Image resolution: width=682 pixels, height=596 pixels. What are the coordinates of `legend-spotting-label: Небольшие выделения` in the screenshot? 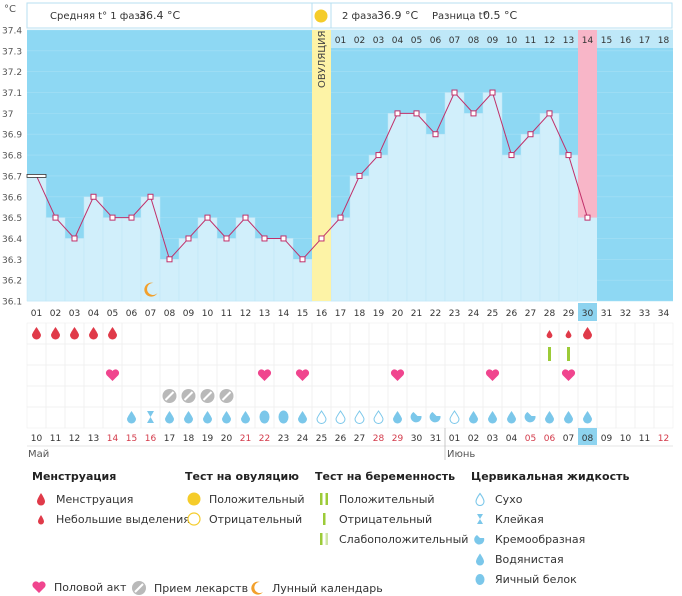 It's located at (123, 519).